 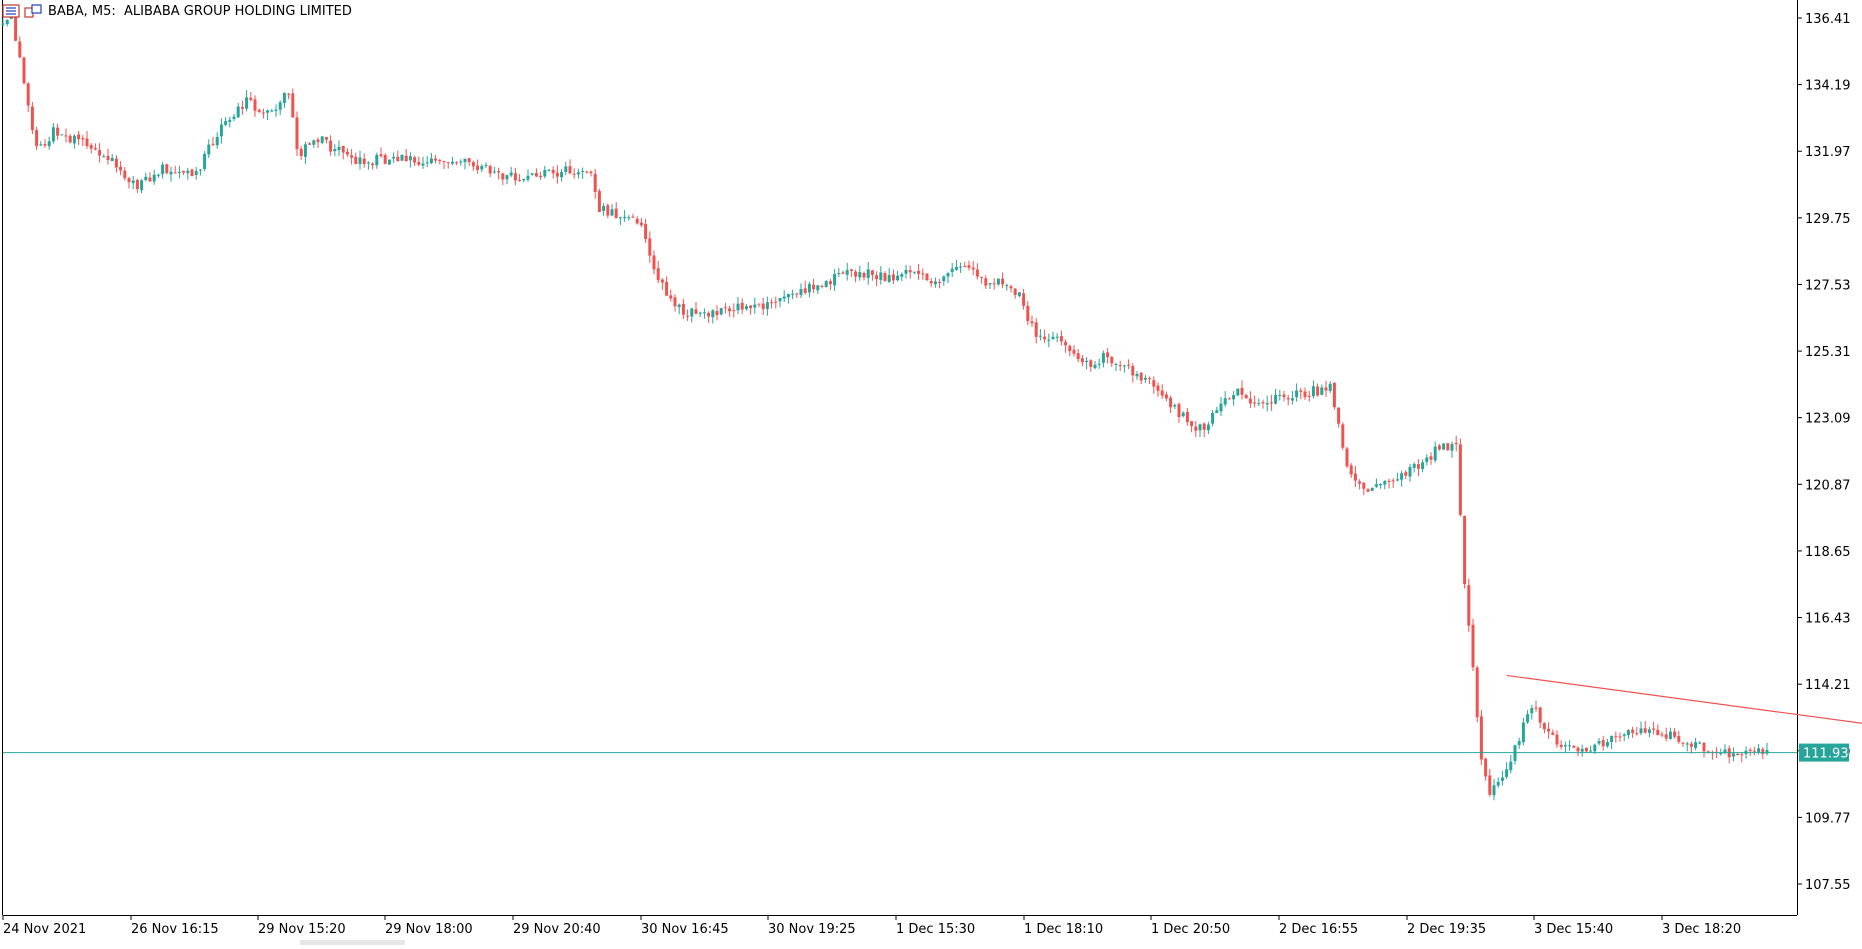 What do you see at coordinates (1826, 754) in the screenshot?
I see `current-price-label: 111.93` at bounding box center [1826, 754].